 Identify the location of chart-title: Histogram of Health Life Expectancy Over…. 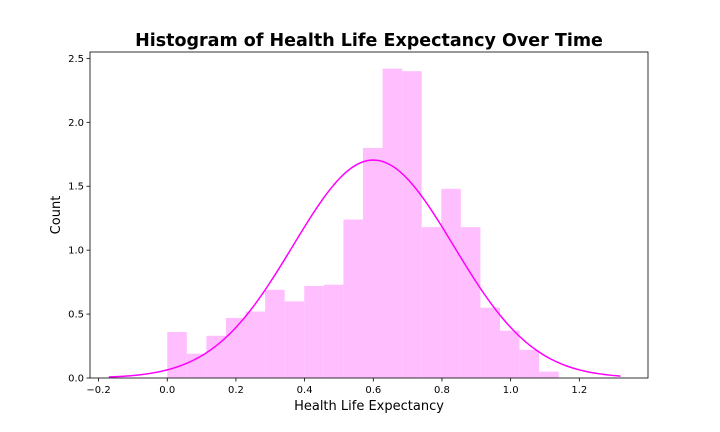
(369, 41).